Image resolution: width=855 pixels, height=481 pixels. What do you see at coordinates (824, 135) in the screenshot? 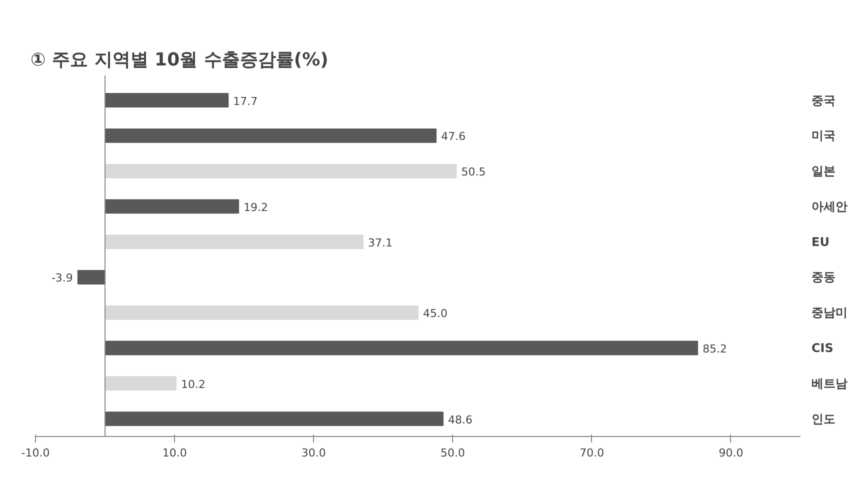
I see `y-tick-label: 미국` at bounding box center [824, 135].